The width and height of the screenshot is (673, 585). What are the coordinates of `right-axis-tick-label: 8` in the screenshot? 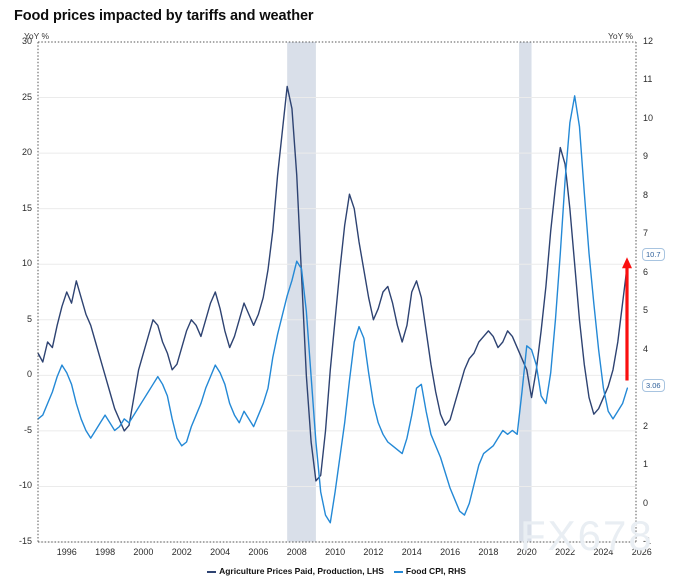 It's located at (646, 194).